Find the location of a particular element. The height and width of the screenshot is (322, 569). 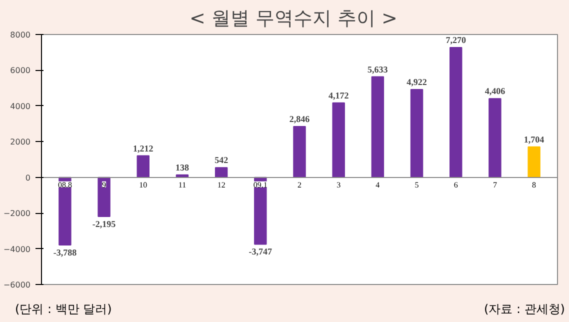

x-tick-label: 7 is located at coordinates (494, 185).